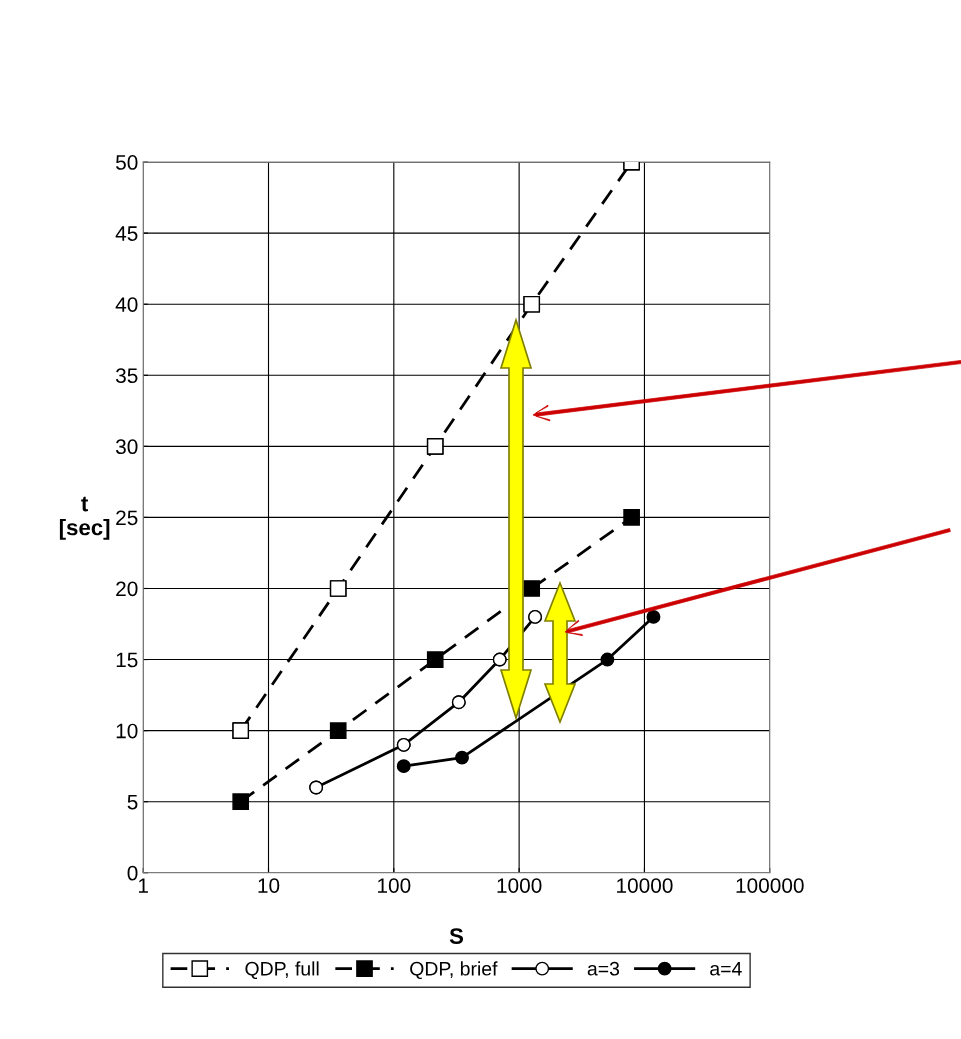 The height and width of the screenshot is (1039, 961). I want to click on legend-label: a=3, so click(603, 968).